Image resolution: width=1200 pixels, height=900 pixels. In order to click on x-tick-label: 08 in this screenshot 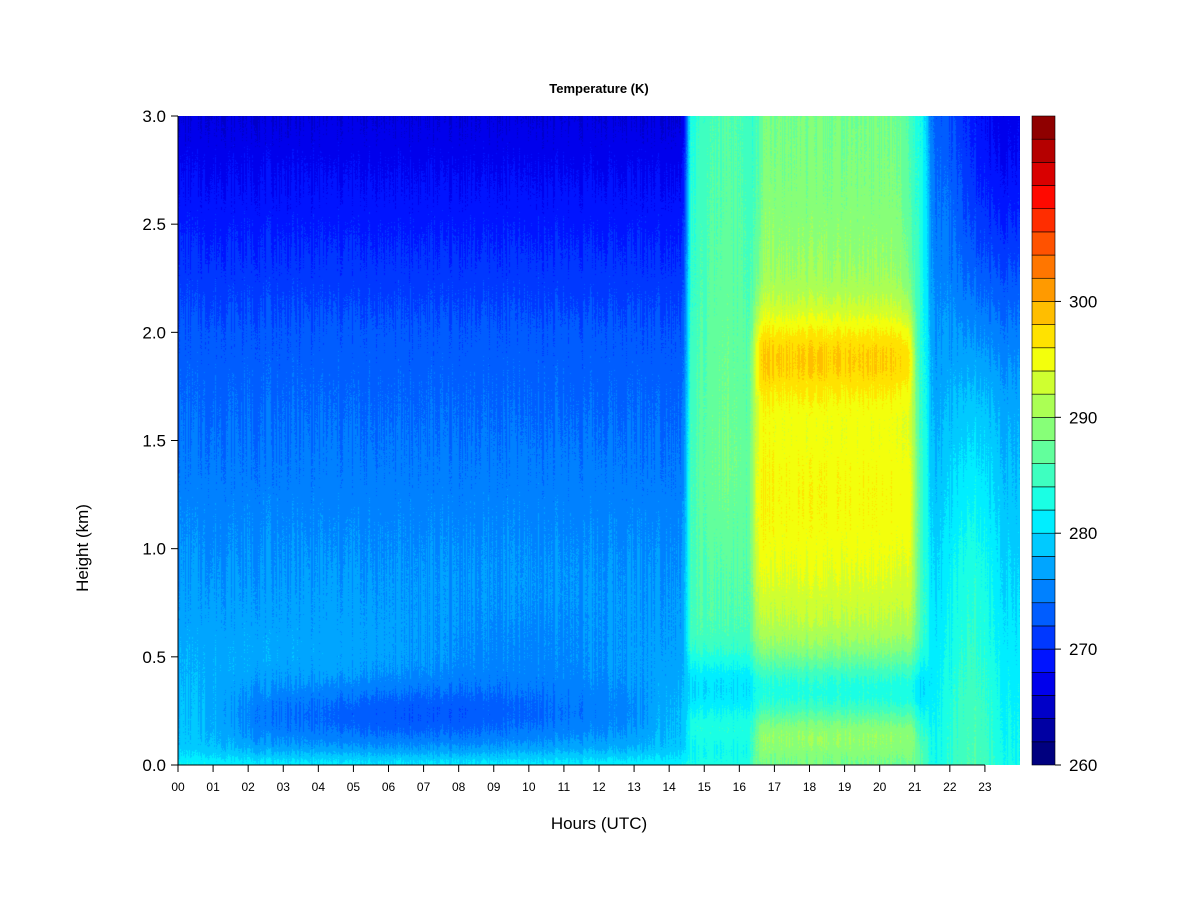, I will do `click(459, 787)`.